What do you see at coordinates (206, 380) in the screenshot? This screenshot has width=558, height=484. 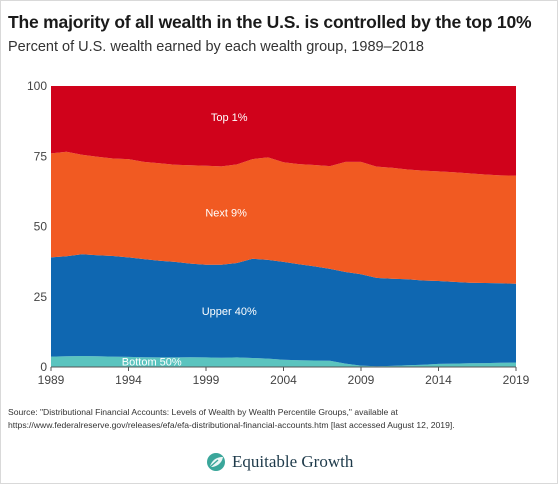 I see `x-tick-label: 1999` at bounding box center [206, 380].